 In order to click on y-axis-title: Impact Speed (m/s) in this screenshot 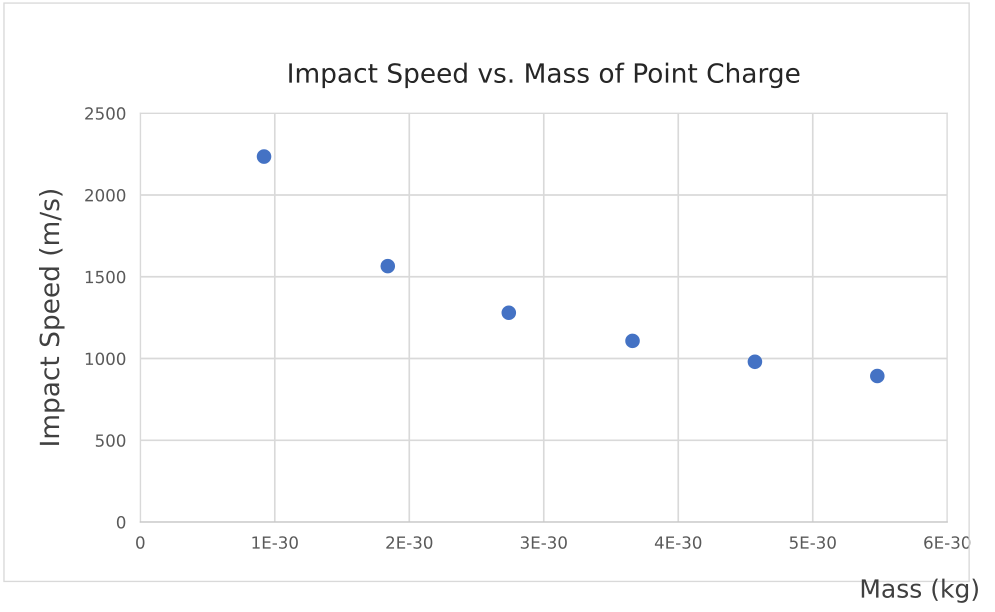, I will do `click(52, 317)`.